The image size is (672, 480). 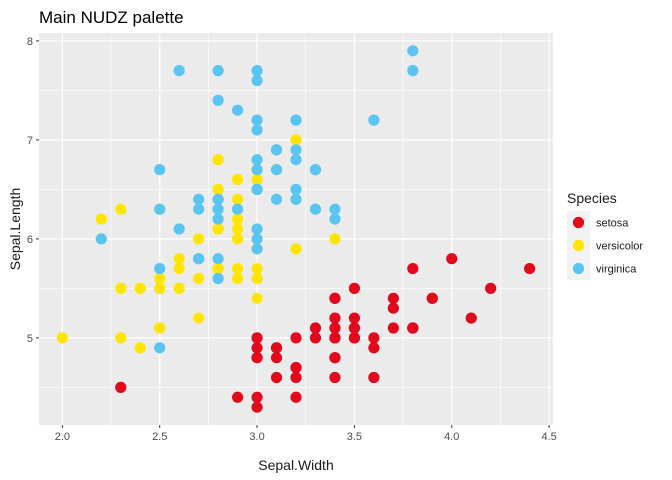 I want to click on y-tick-label: 5, so click(x=30, y=339).